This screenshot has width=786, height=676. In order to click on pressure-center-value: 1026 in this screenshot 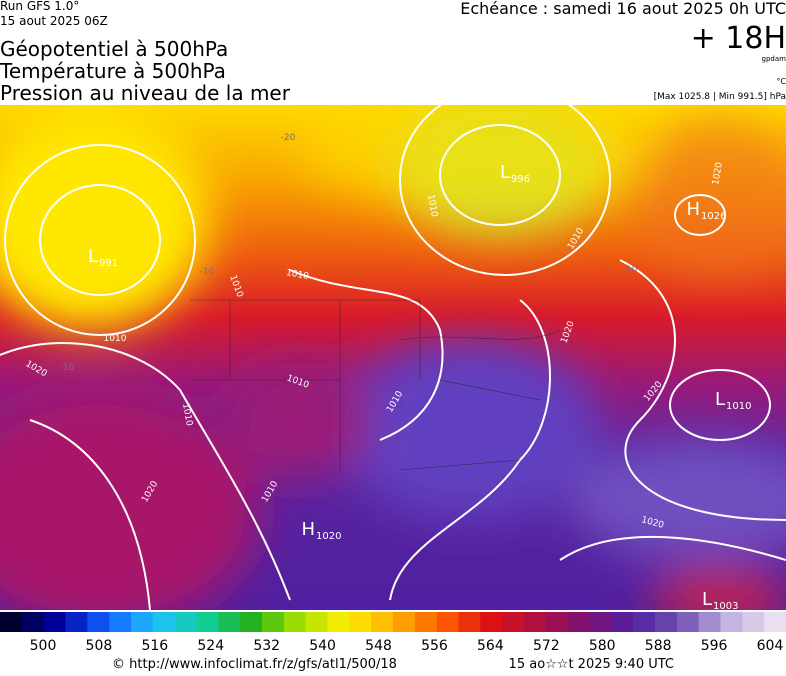, I will do `click(713, 216)`.